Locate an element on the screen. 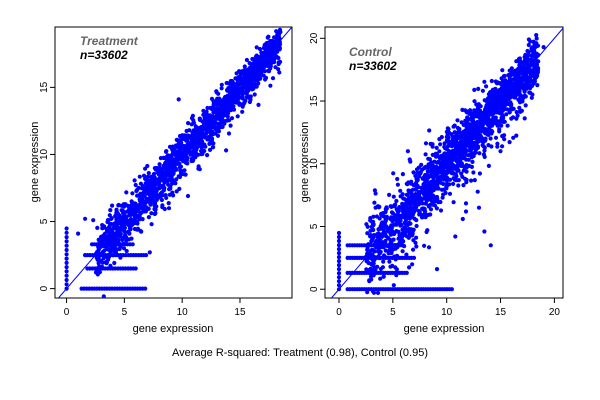 This screenshot has width=600, height=400. control-x-axis-label: gene expression is located at coordinates (444, 329).